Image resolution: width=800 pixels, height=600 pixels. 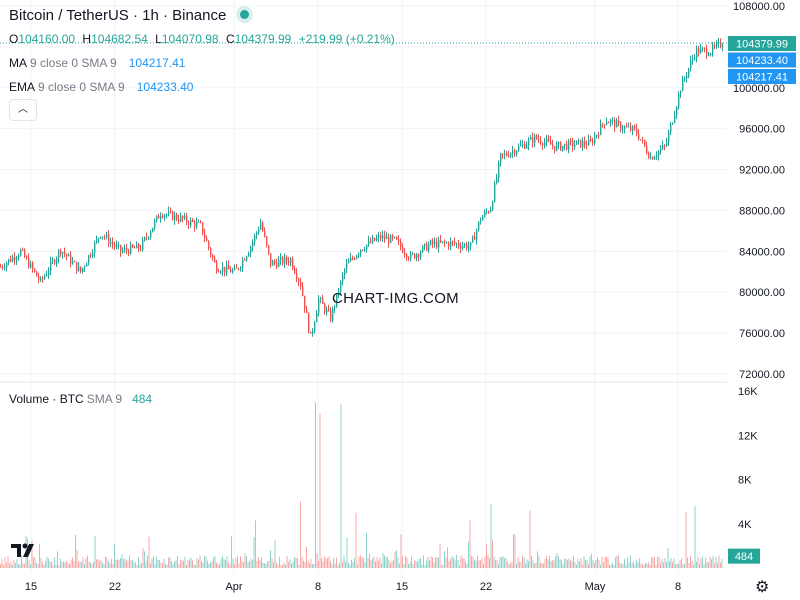 What do you see at coordinates (245, 14) in the screenshot?
I see `market-status-icon` at bounding box center [245, 14].